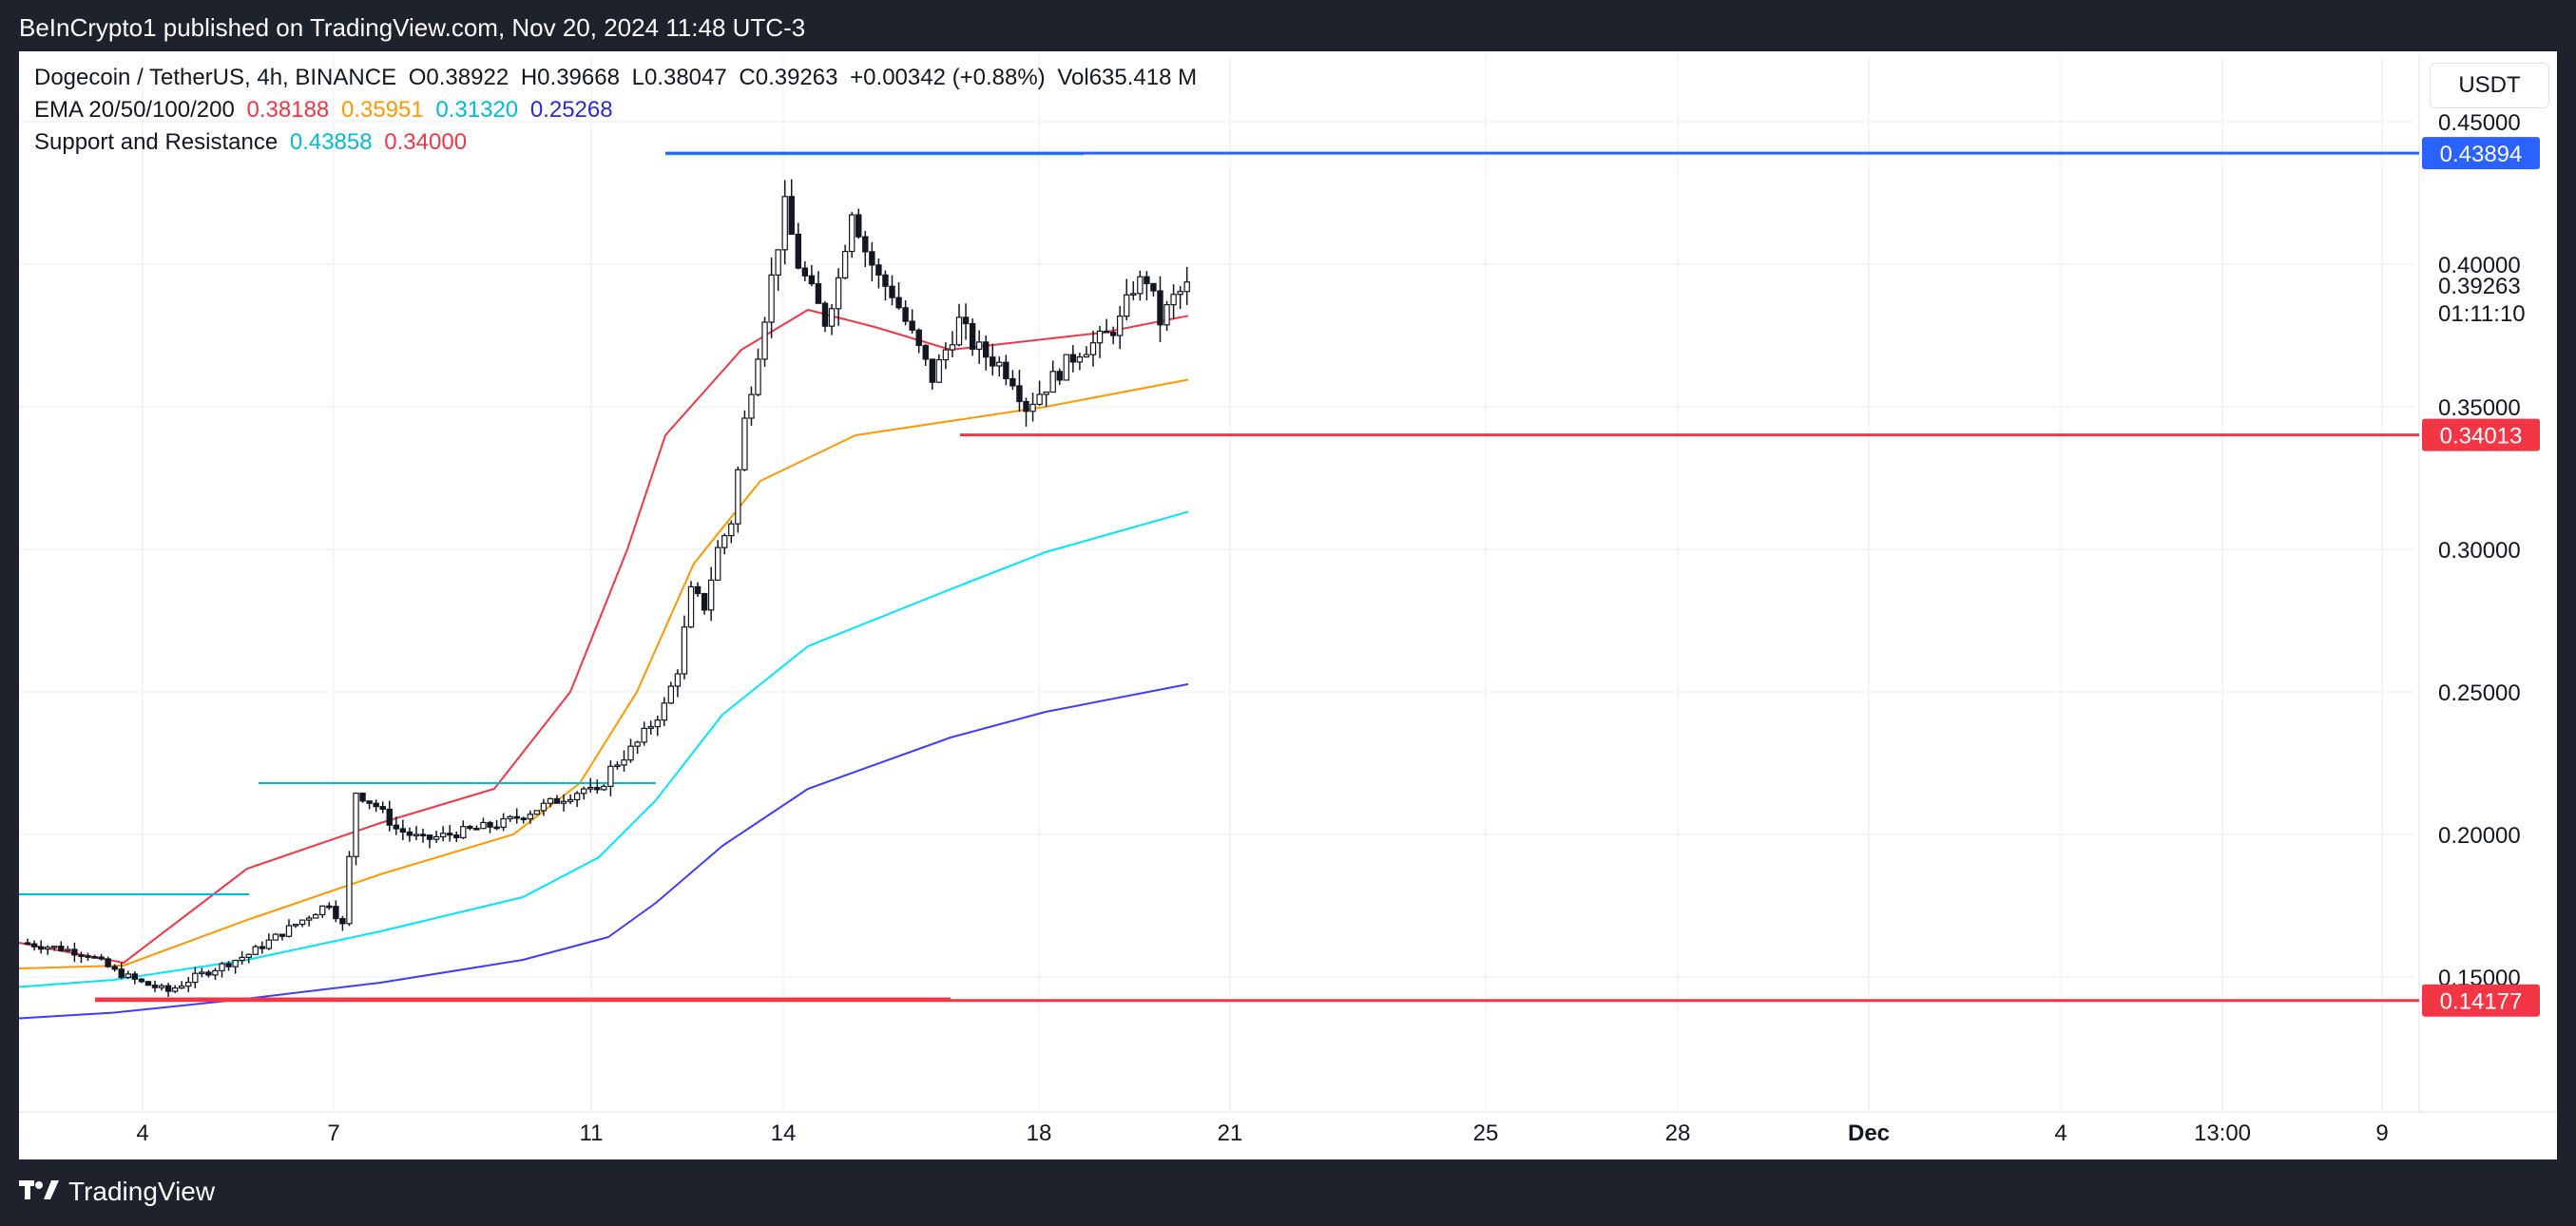 This screenshot has height=1226, width=2576. What do you see at coordinates (2060, 1134) in the screenshot?
I see `x-tick-label: 4` at bounding box center [2060, 1134].